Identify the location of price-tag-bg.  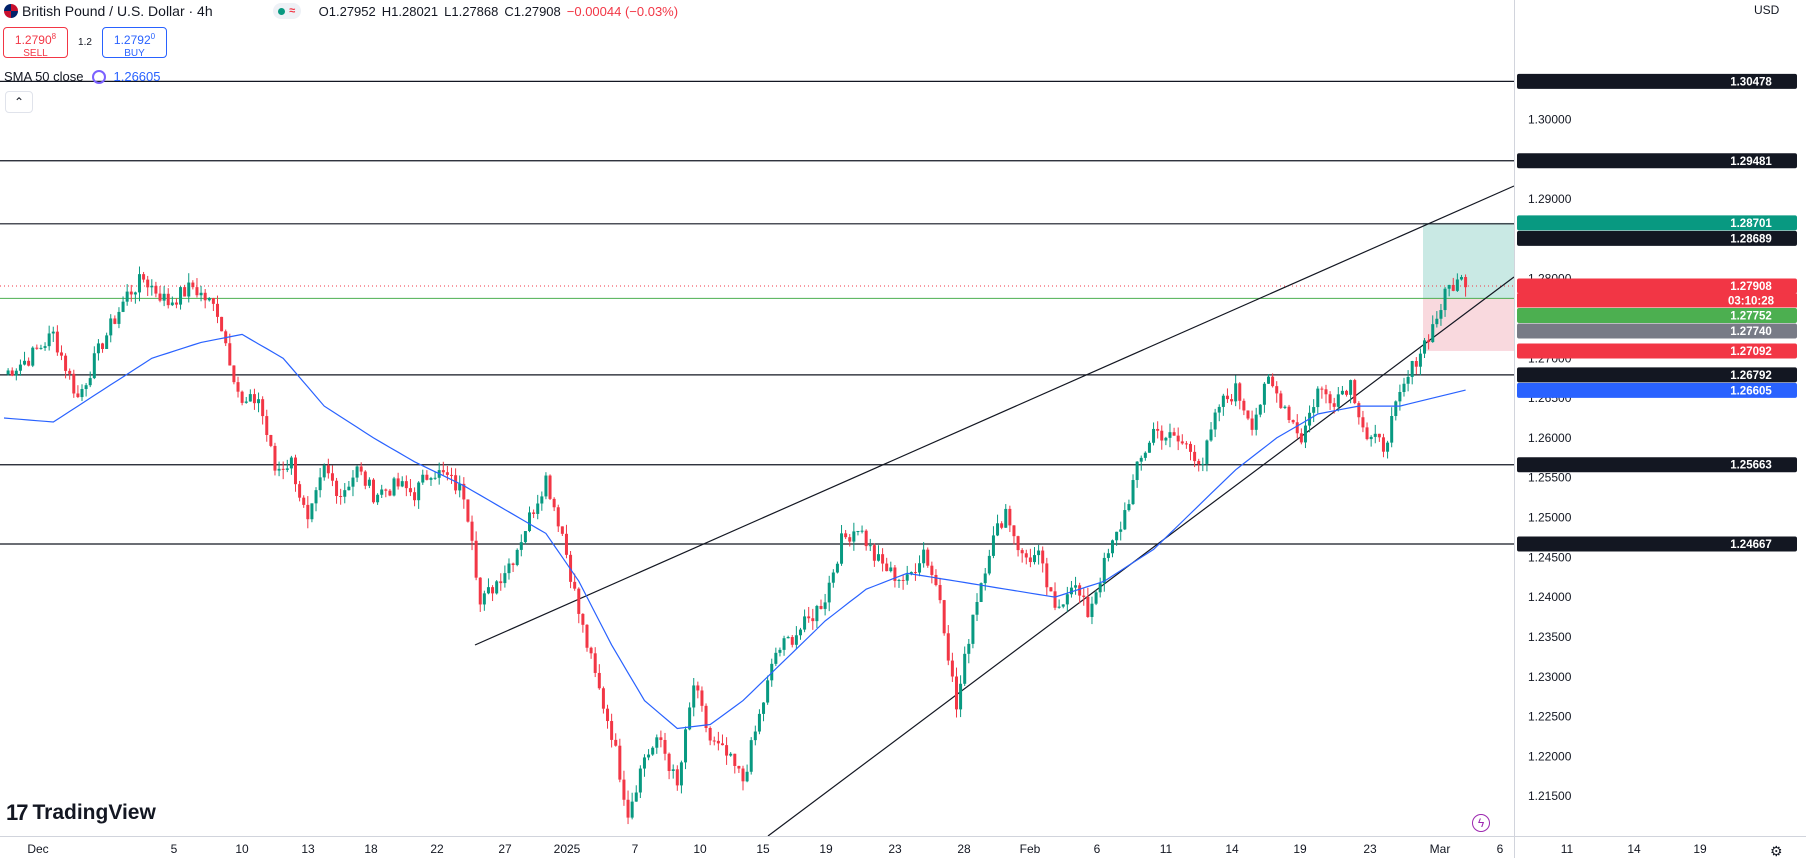
(1657, 375).